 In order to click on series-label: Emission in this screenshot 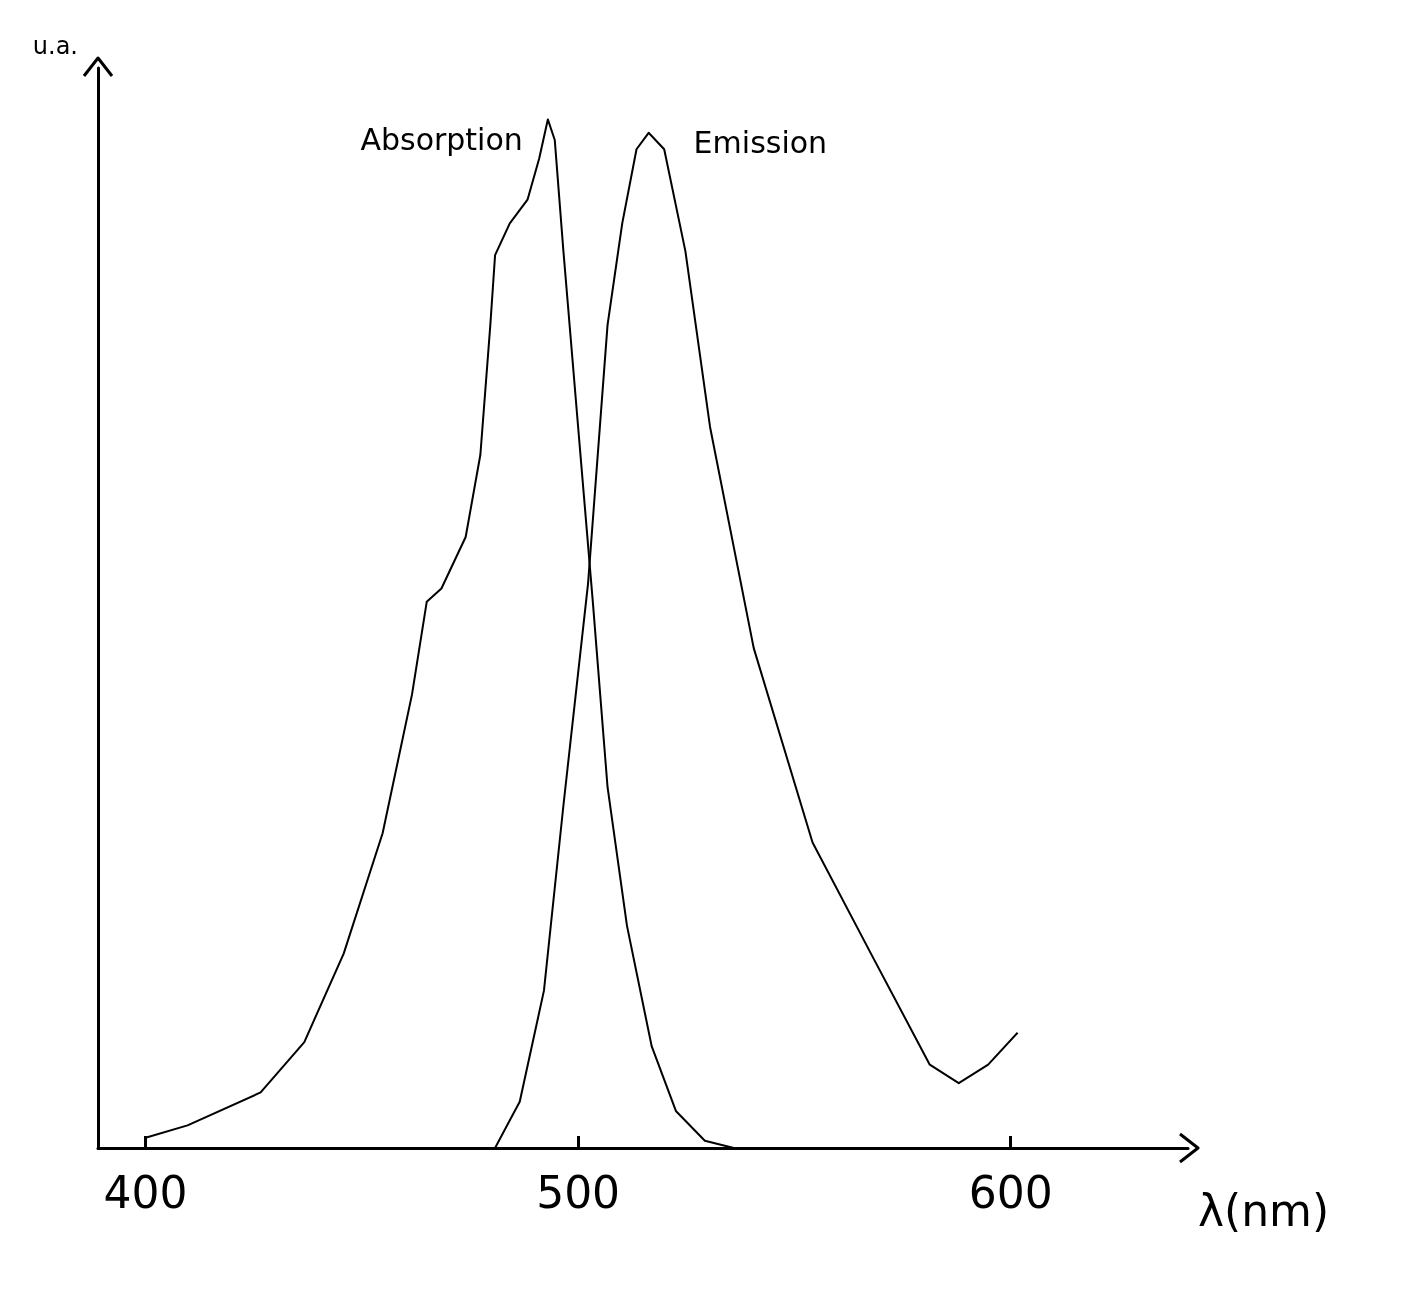, I will do `click(760, 143)`.